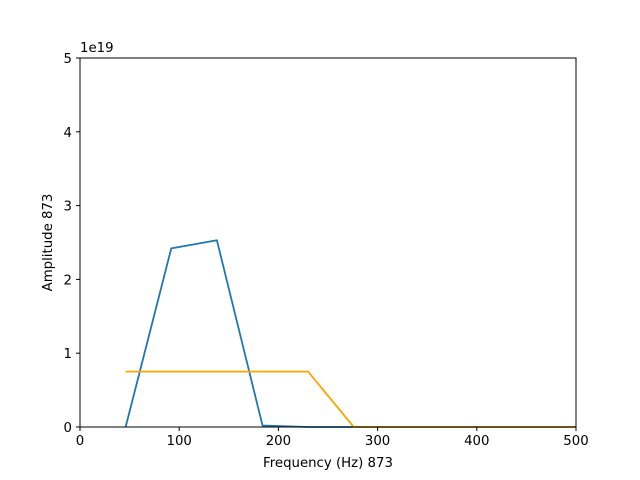  I want to click on x-tick-label: 0, so click(80, 441).